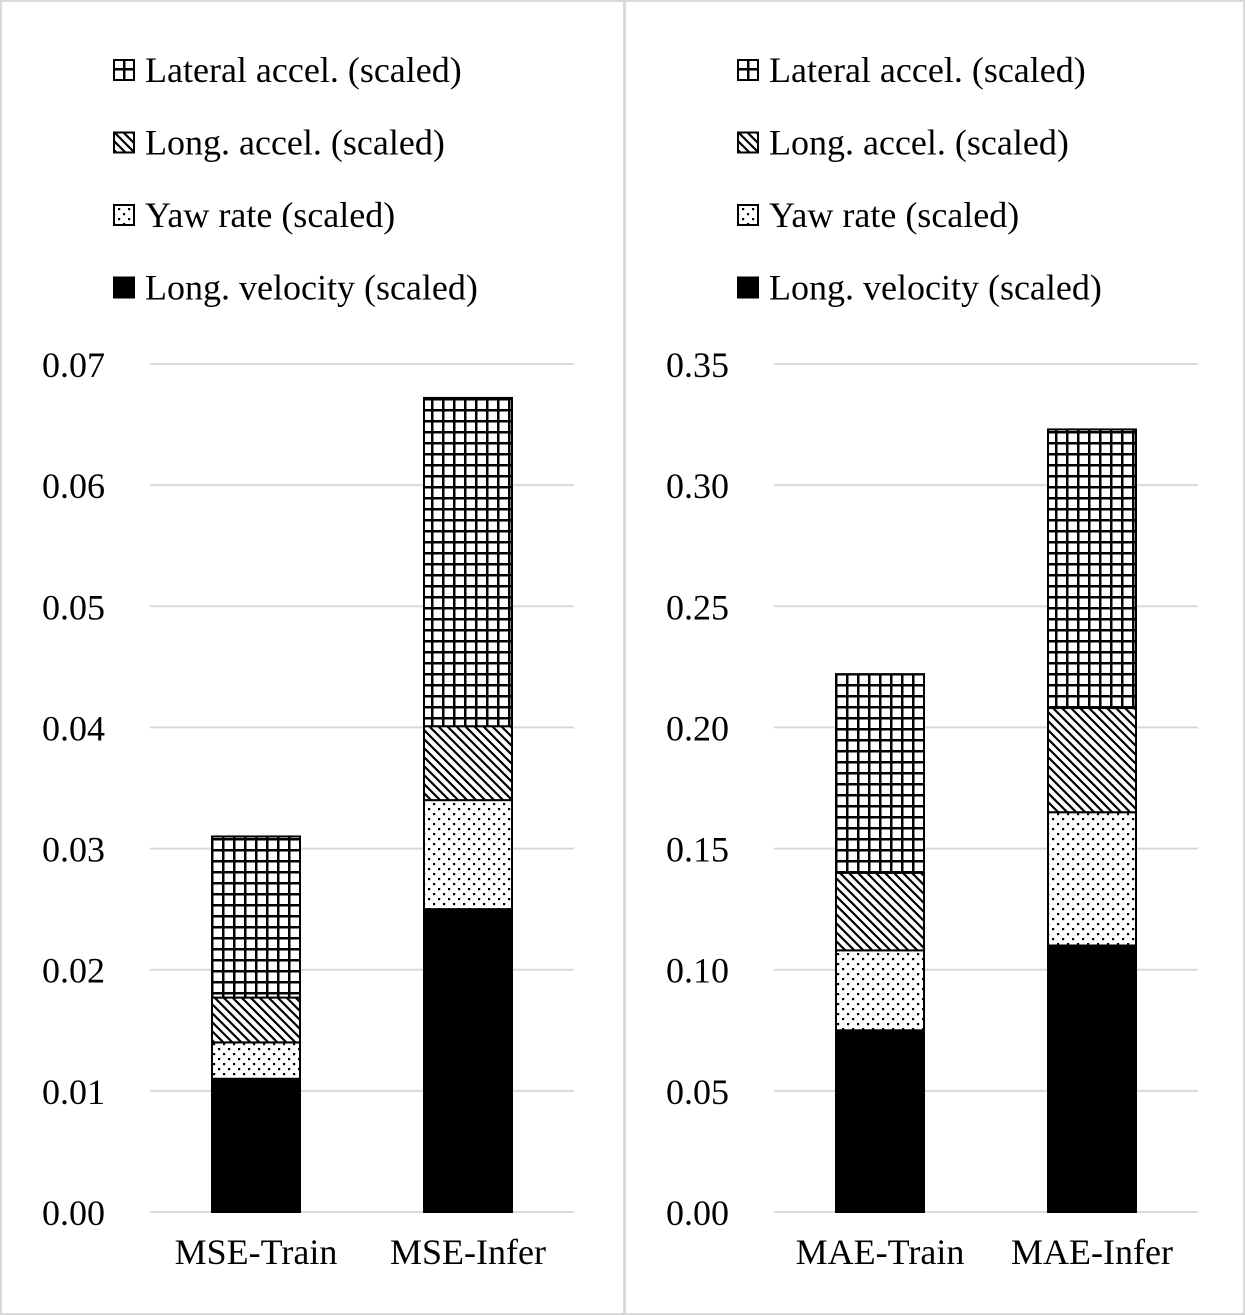  What do you see at coordinates (73, 728) in the screenshot?
I see `y-tick-label: 0.04` at bounding box center [73, 728].